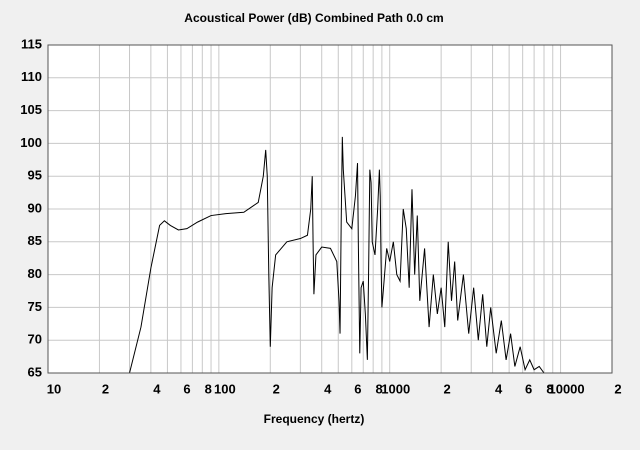  Describe the element at coordinates (395, 388) in the screenshot. I see `x-tick-label: 1000` at that location.